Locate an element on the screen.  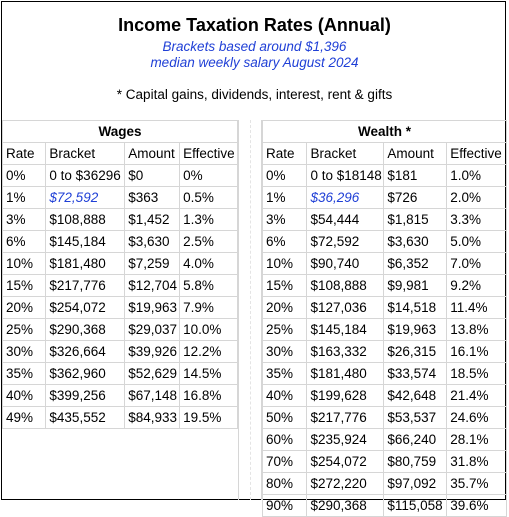
wages-column-header: Amount is located at coordinates (152, 153).